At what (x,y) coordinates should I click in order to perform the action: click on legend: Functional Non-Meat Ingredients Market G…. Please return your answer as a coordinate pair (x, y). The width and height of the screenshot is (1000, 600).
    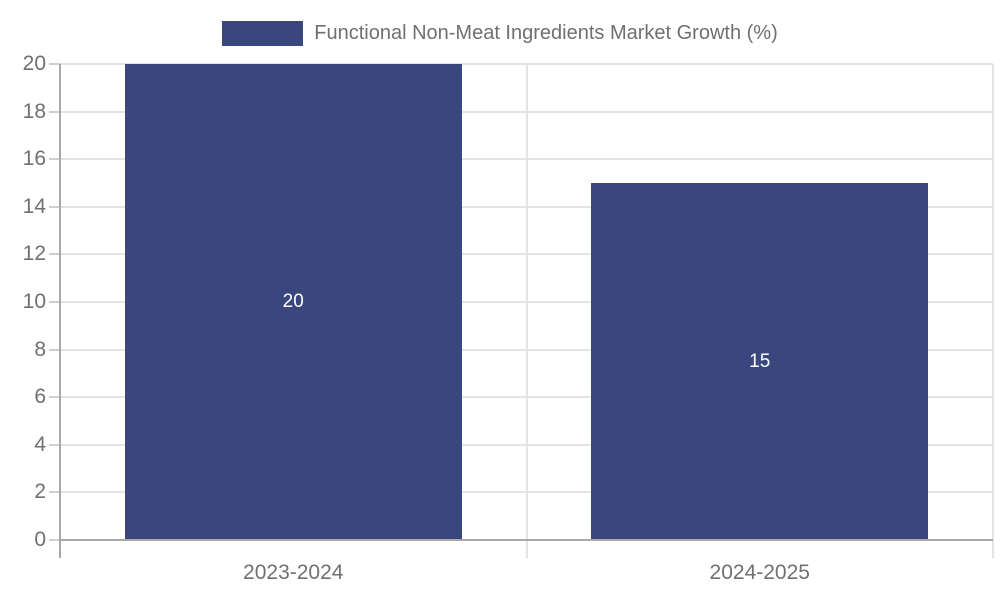
    Looking at the image, I should click on (500, 33).